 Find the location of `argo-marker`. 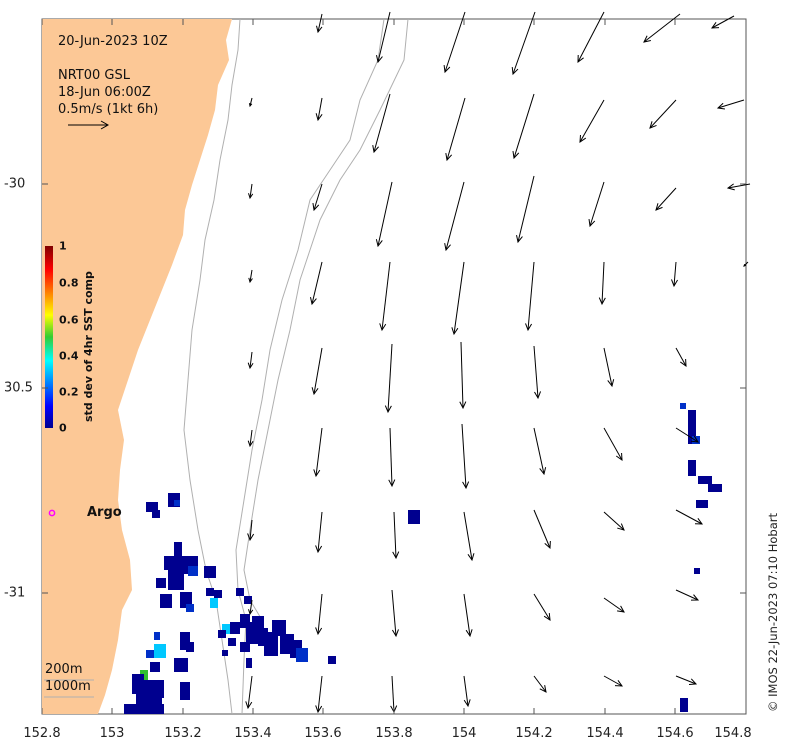

argo-marker is located at coordinates (52, 513).